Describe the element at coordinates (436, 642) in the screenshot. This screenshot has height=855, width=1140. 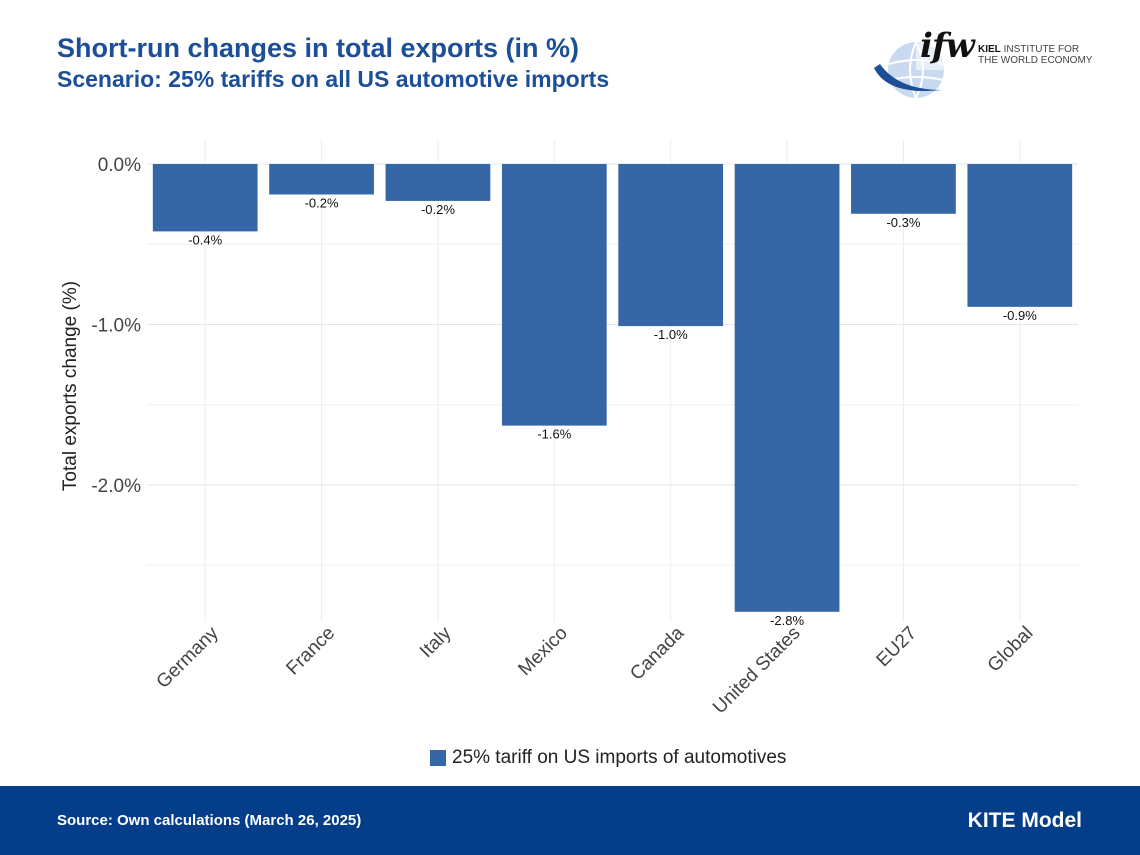
I see `x-tick-label: Italy` at that location.